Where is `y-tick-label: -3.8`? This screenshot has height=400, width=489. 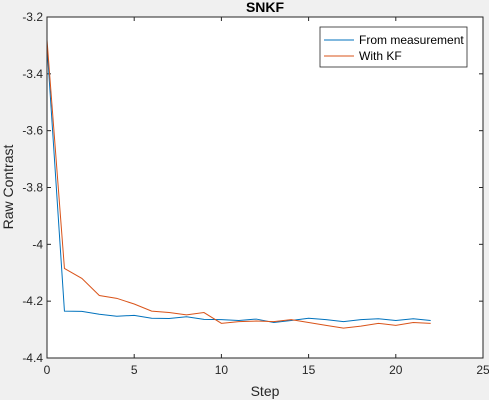 y-tick-label: -3.8 is located at coordinates (32, 188).